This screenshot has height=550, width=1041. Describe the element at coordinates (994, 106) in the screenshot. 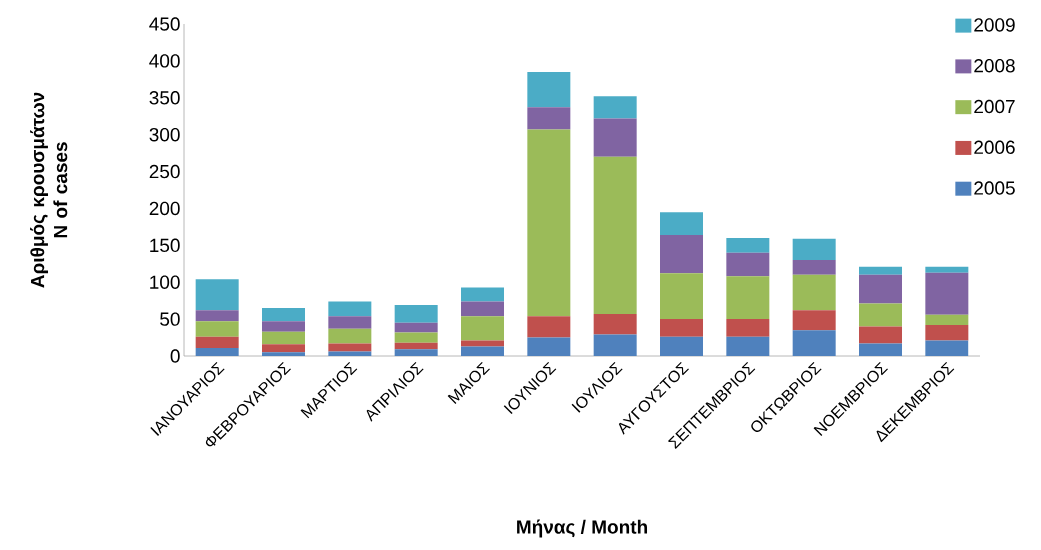

I see `legend-label: 2007` at that location.